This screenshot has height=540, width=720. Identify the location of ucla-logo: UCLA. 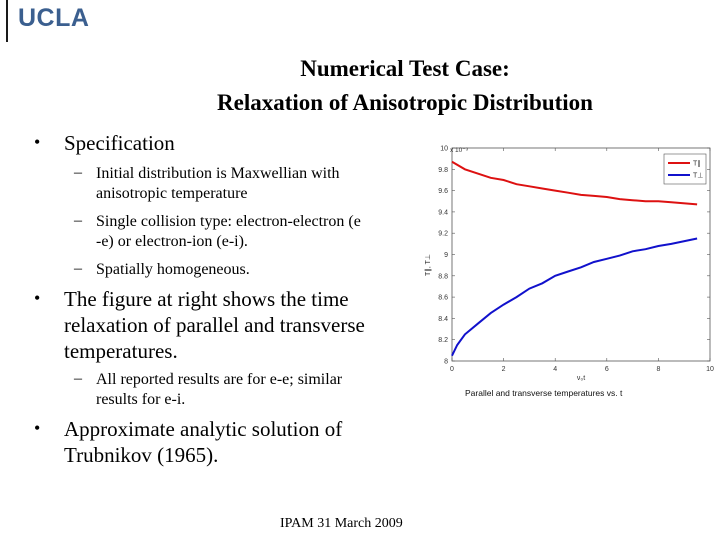
(54, 18).